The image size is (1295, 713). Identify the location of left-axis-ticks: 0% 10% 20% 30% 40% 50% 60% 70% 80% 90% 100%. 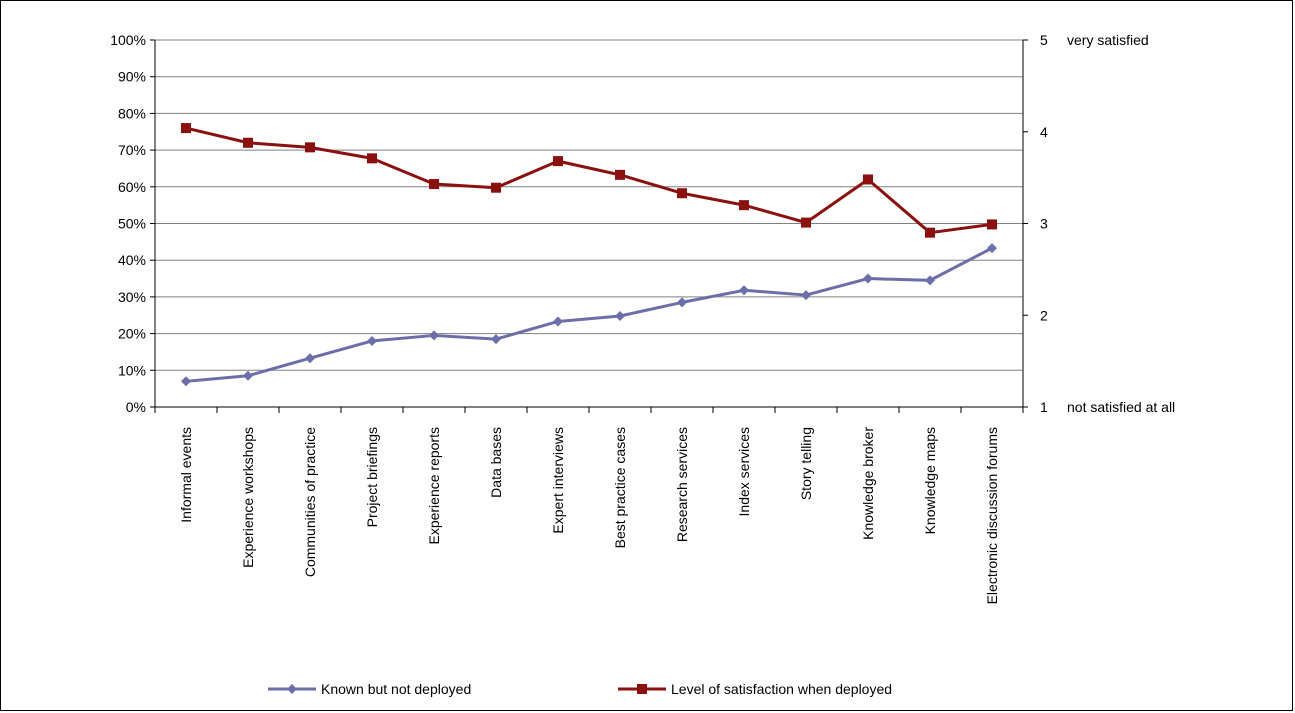
(132, 223).